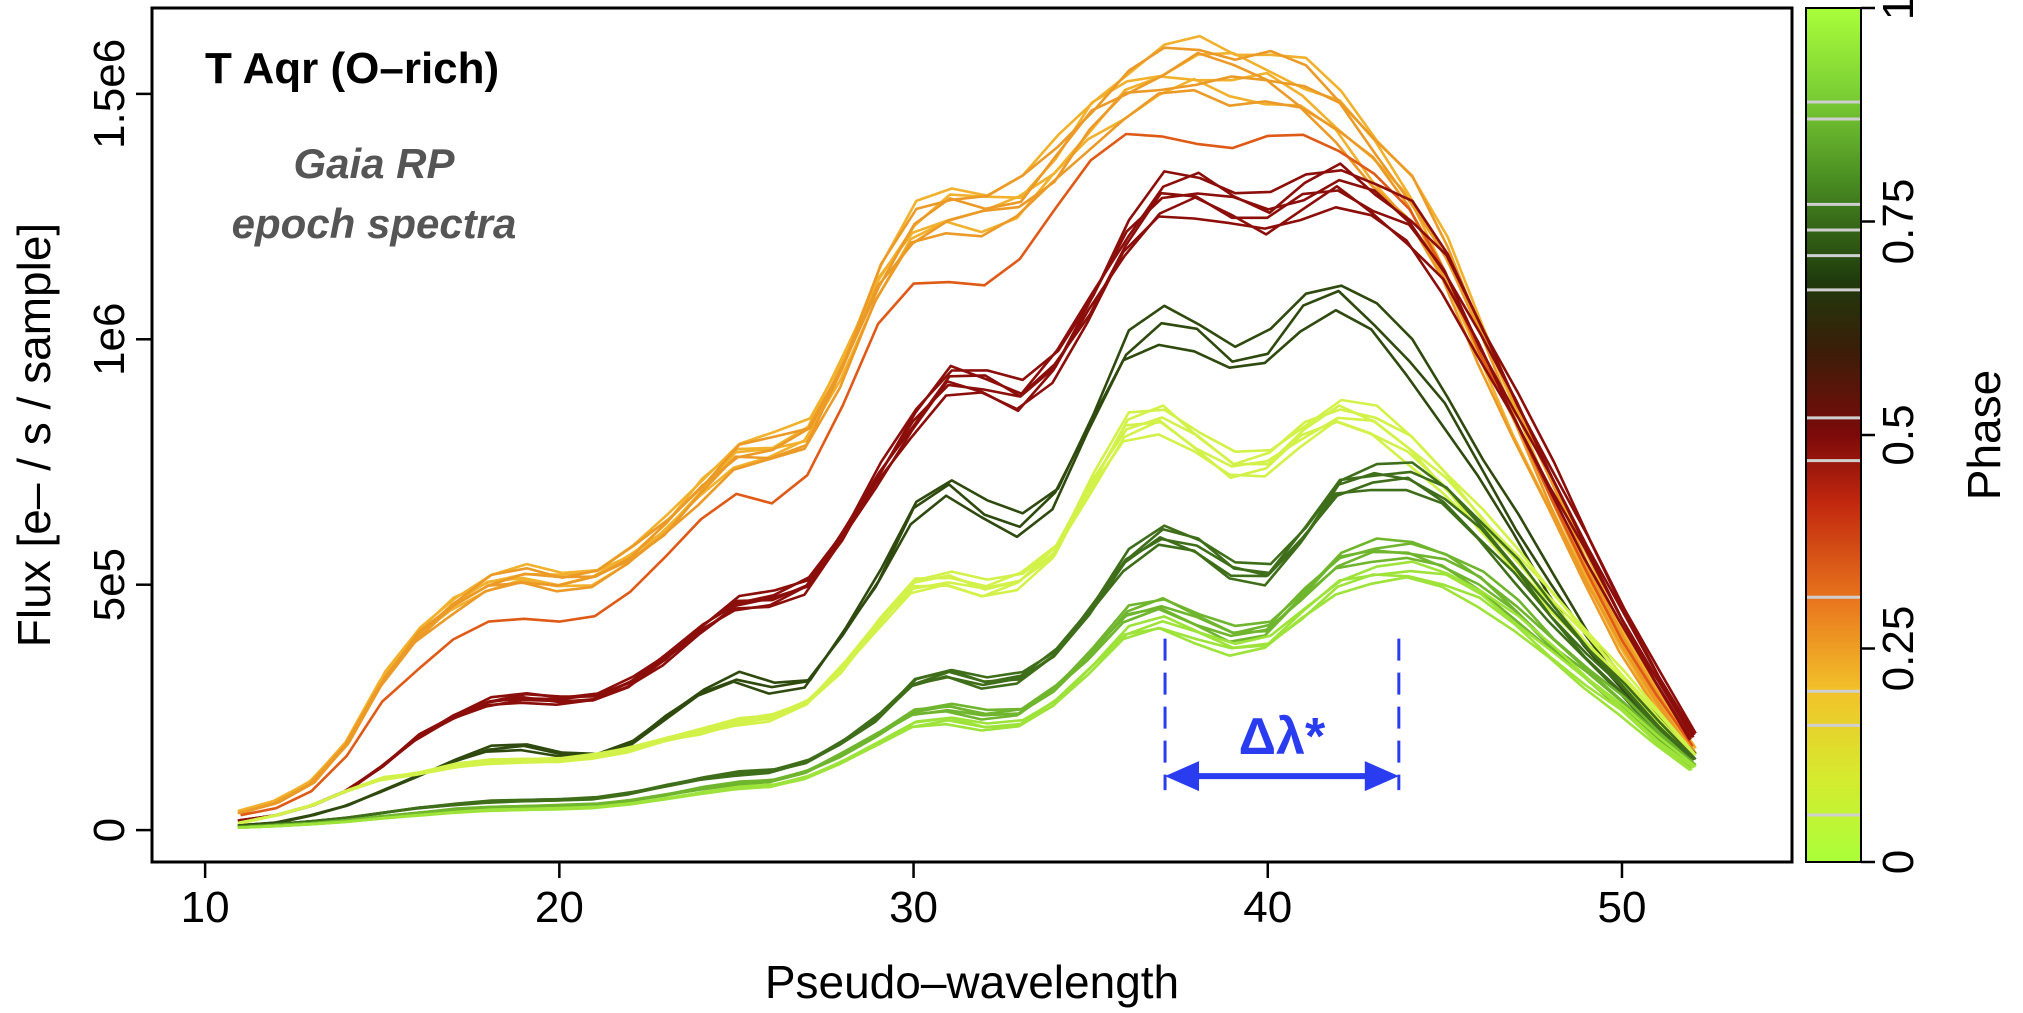 The height and width of the screenshot is (1013, 2023). I want to click on x-tick-label: 40, so click(1267, 907).